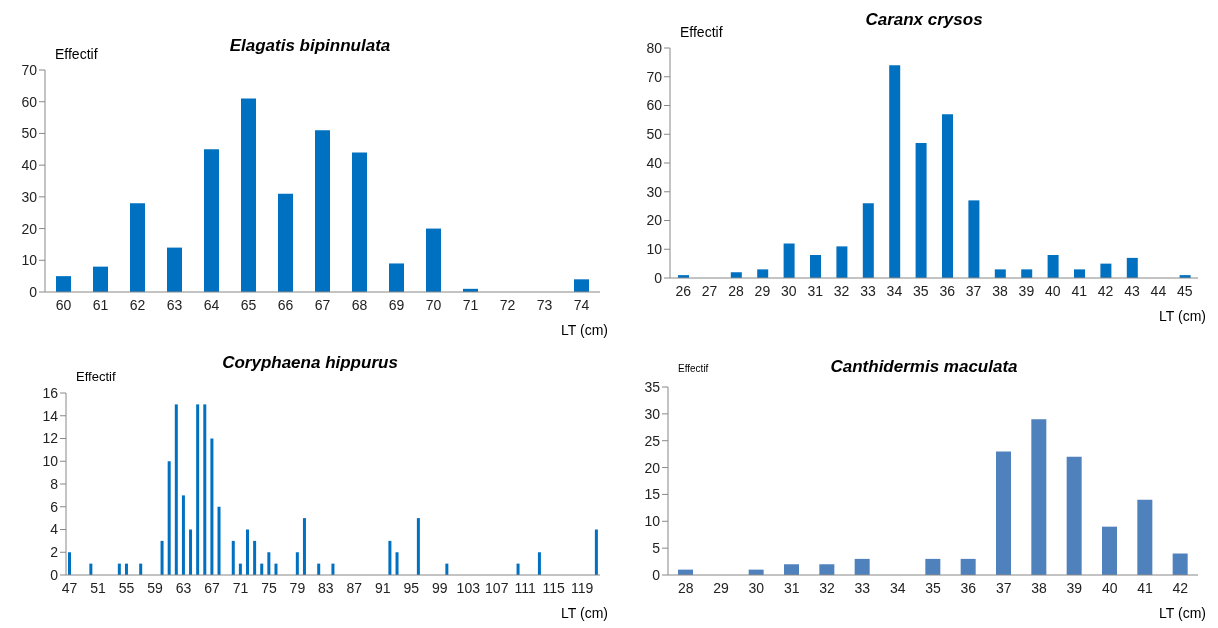 The height and width of the screenshot is (628, 1218). What do you see at coordinates (924, 366) in the screenshot?
I see `chart-title: Canthidermis maculata` at bounding box center [924, 366].